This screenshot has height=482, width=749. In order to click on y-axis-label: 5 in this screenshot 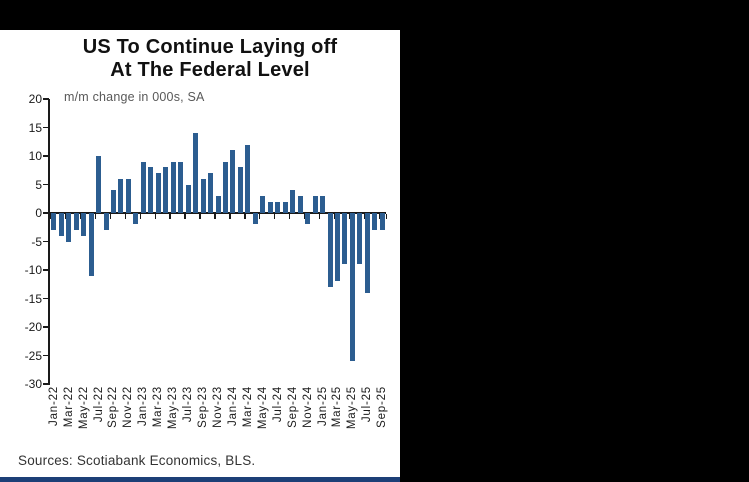, I will do `click(38, 184)`.